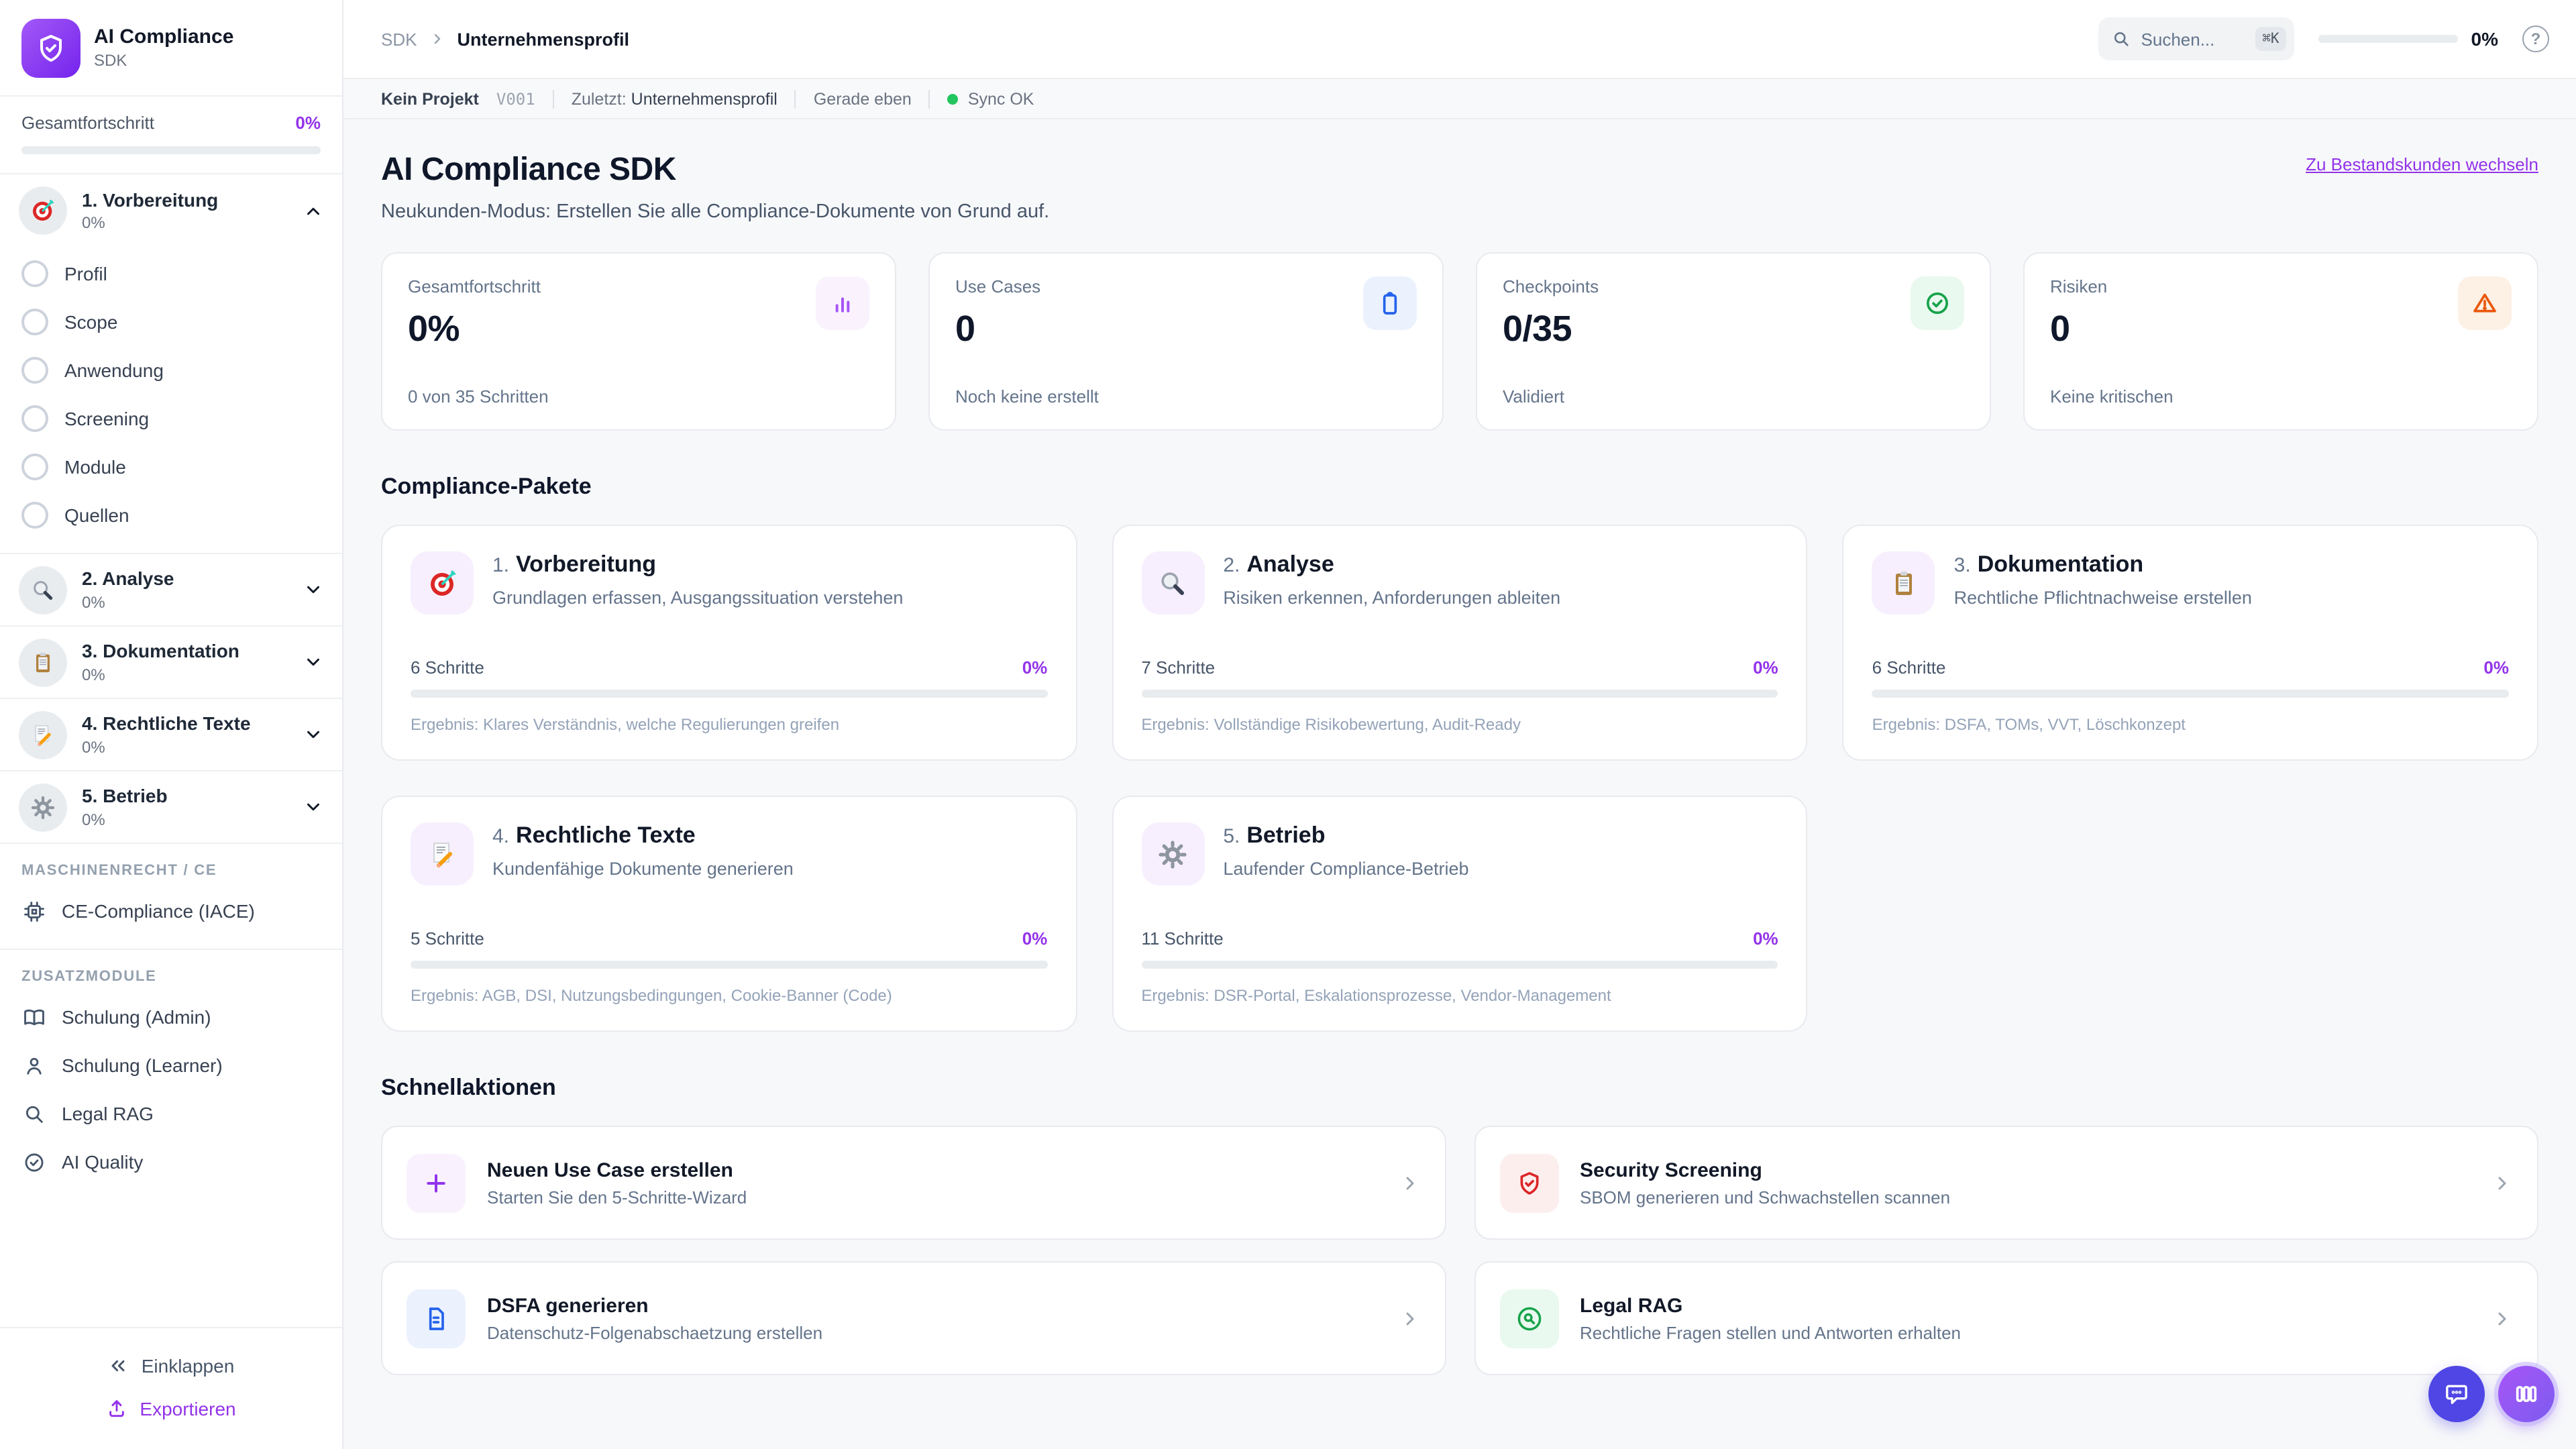  Describe the element at coordinates (164, 36) in the screenshot. I see `app-title: AI Compliance` at that location.